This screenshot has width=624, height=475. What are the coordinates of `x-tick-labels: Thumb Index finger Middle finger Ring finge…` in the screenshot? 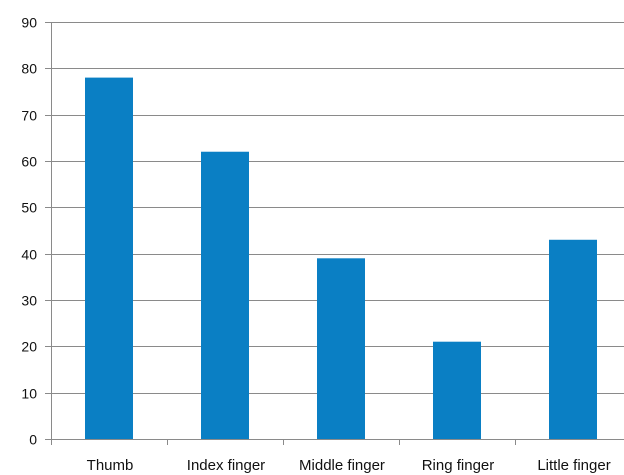 It's located at (349, 465).